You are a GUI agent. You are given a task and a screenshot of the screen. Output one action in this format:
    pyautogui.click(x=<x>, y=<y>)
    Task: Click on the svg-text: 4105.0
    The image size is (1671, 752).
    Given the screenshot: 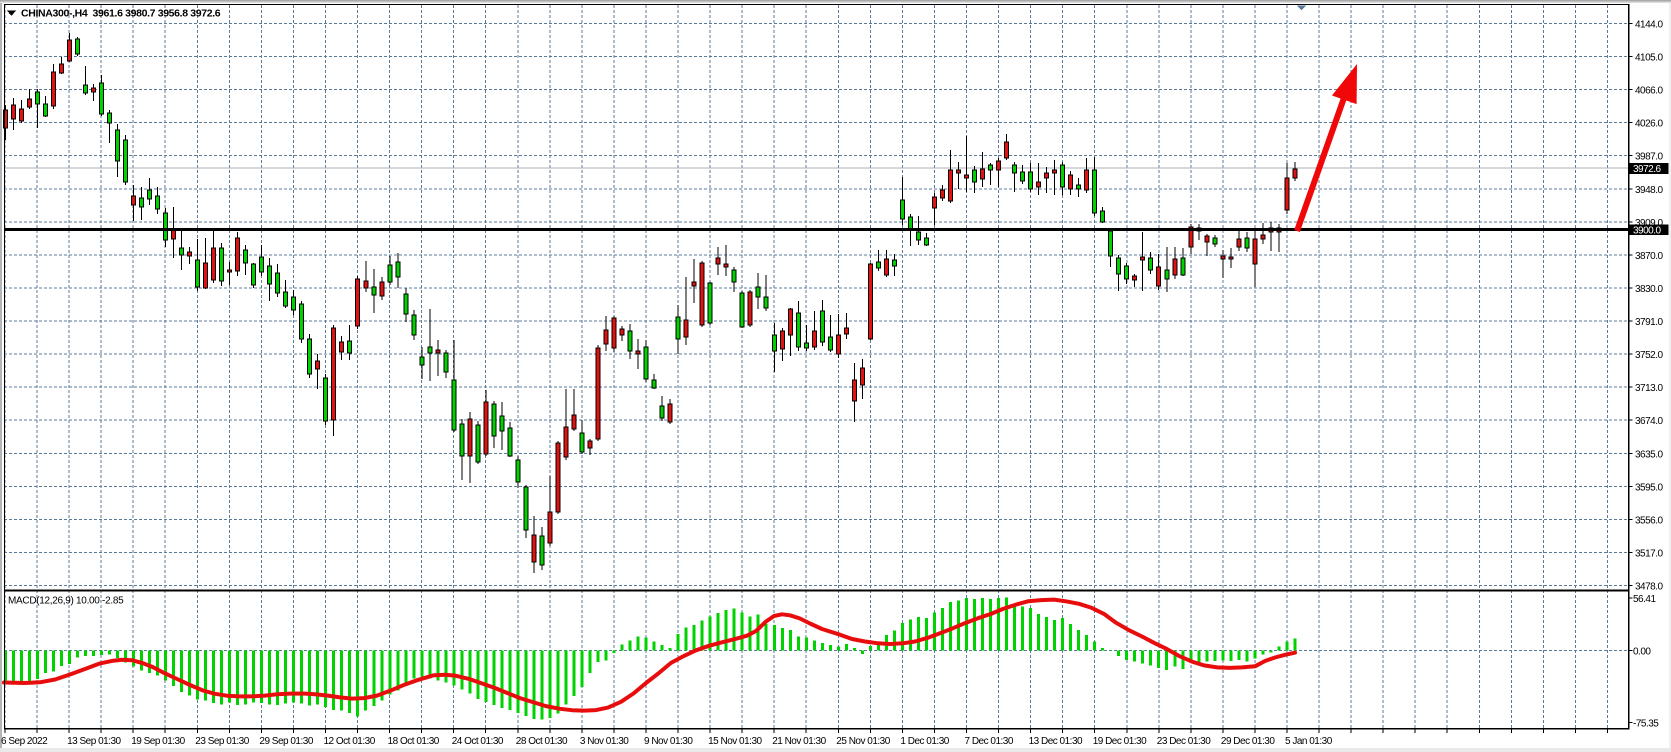 What is the action you would take?
    pyautogui.click(x=1649, y=58)
    